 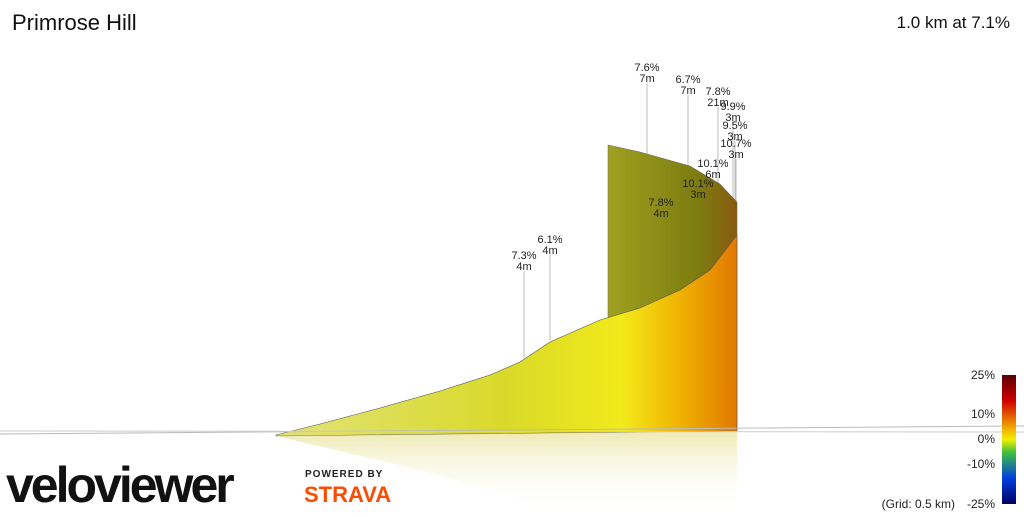 What do you see at coordinates (347, 494) in the screenshot?
I see `strava: STRAVA` at bounding box center [347, 494].